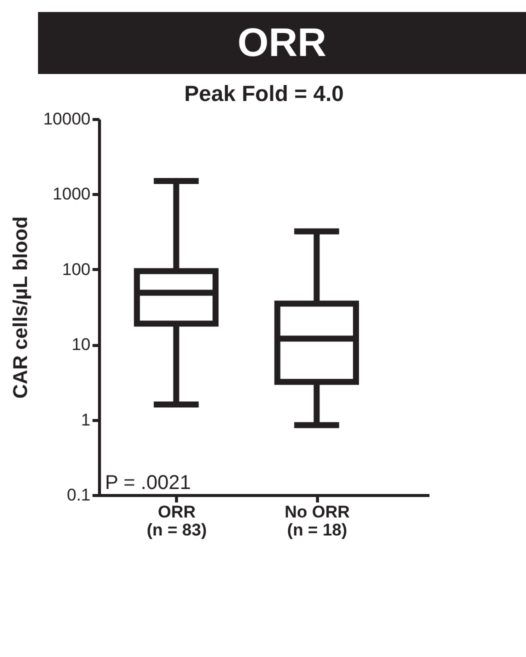 This screenshot has height=657, width=526. What do you see at coordinates (264, 93) in the screenshot?
I see `chart-subtitle: Peak Fold = 4.0` at bounding box center [264, 93].